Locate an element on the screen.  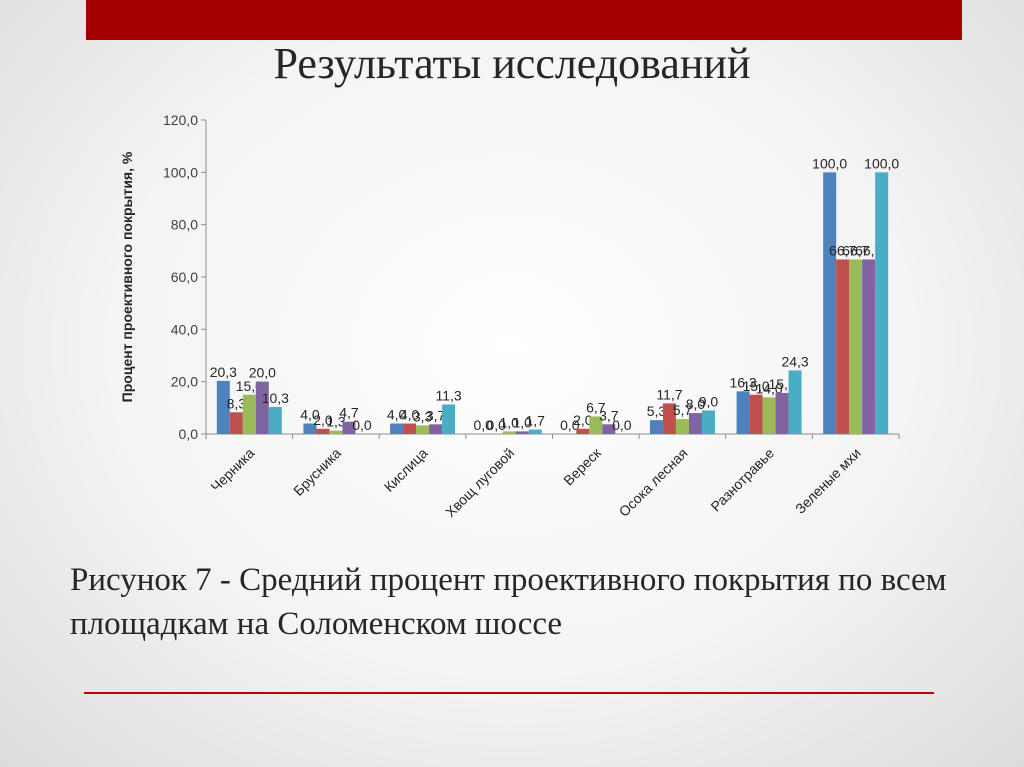
data-label: 24,3 is located at coordinates (794, 361).